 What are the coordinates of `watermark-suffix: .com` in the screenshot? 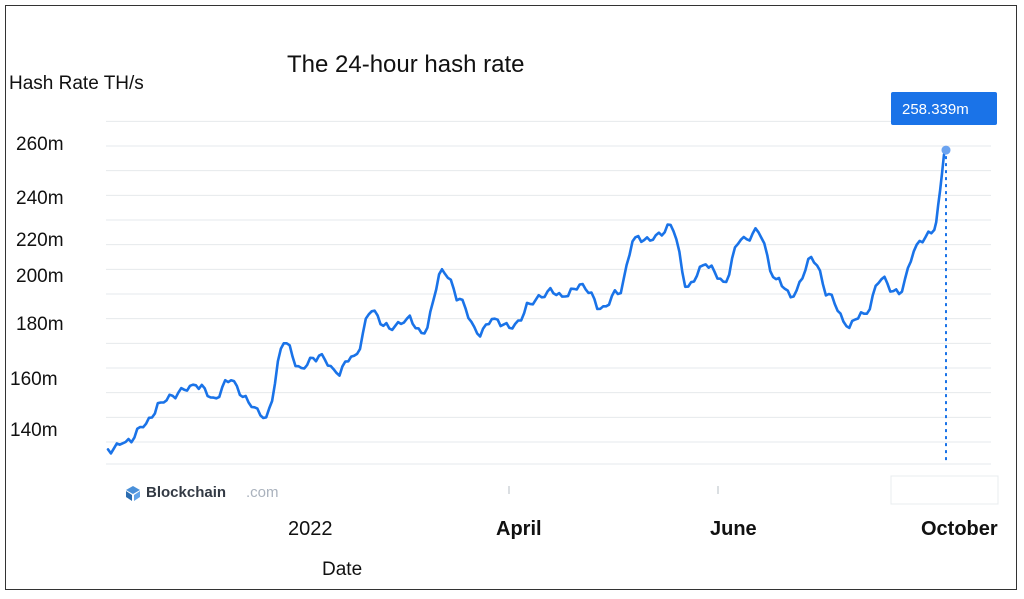 It's located at (262, 492).